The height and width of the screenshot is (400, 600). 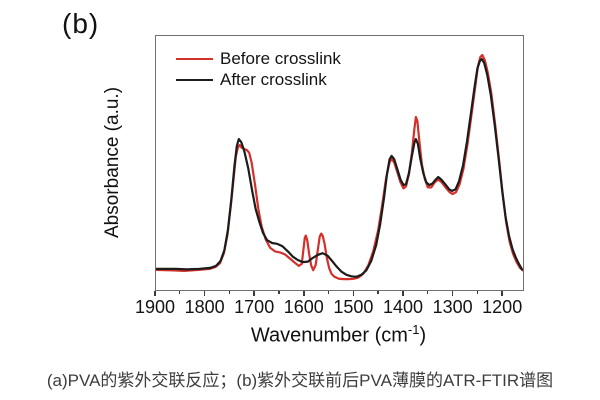 I want to click on figure-caption: (a)PVA的紫外交联反应；(b)紫外交联前后PVA薄膜的ATR-FTIR谱图, so click(x=300, y=380).